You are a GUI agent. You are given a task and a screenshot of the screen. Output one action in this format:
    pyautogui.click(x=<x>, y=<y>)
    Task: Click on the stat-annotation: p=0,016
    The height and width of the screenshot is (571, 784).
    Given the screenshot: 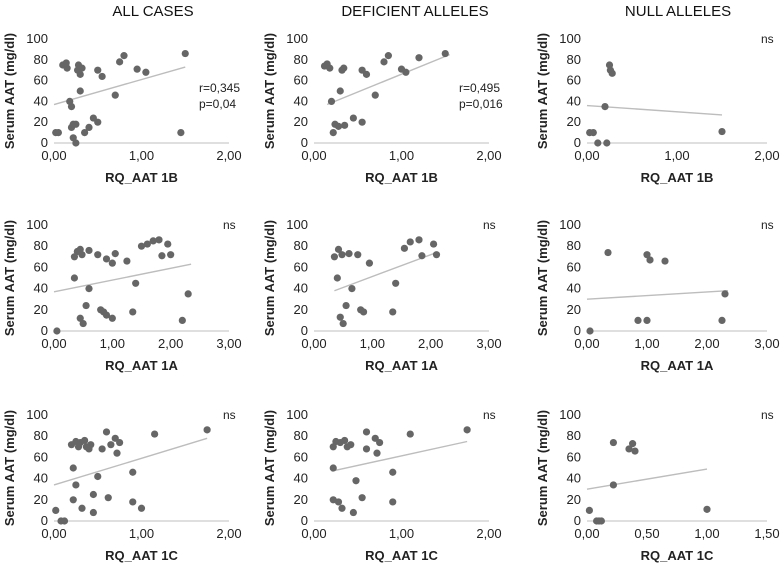 What is the action you would take?
    pyautogui.click(x=481, y=104)
    